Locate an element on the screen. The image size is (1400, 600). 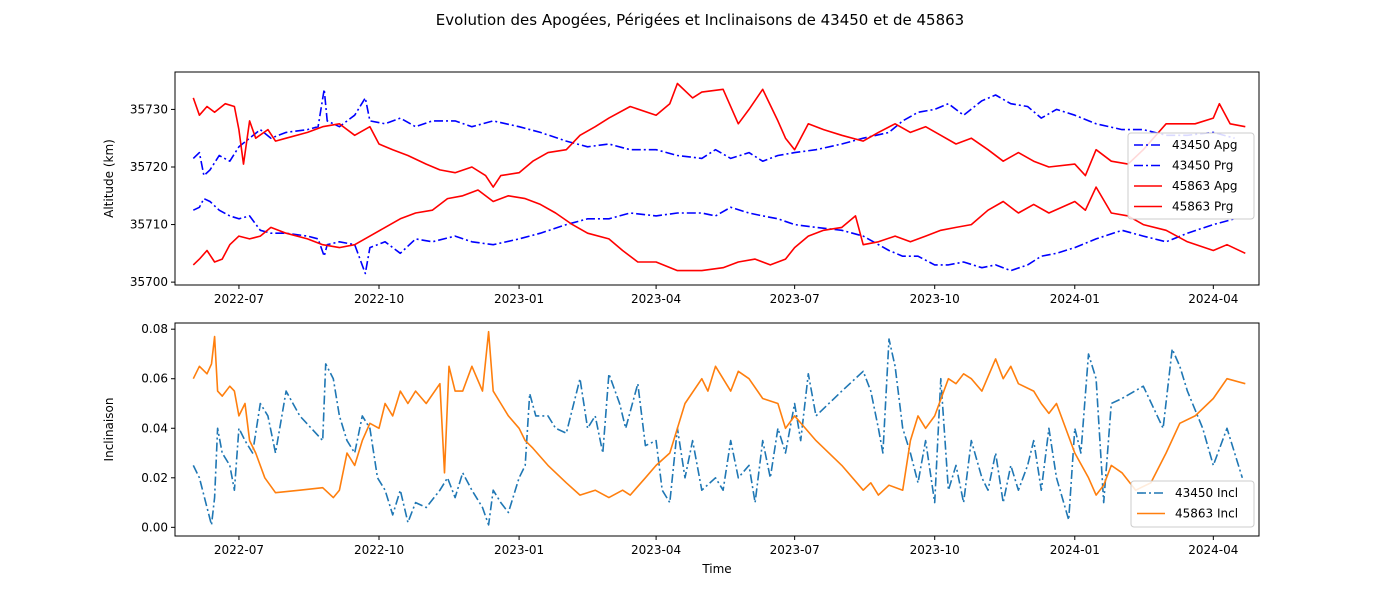
x-axis-label: Time is located at coordinates (716, 569).